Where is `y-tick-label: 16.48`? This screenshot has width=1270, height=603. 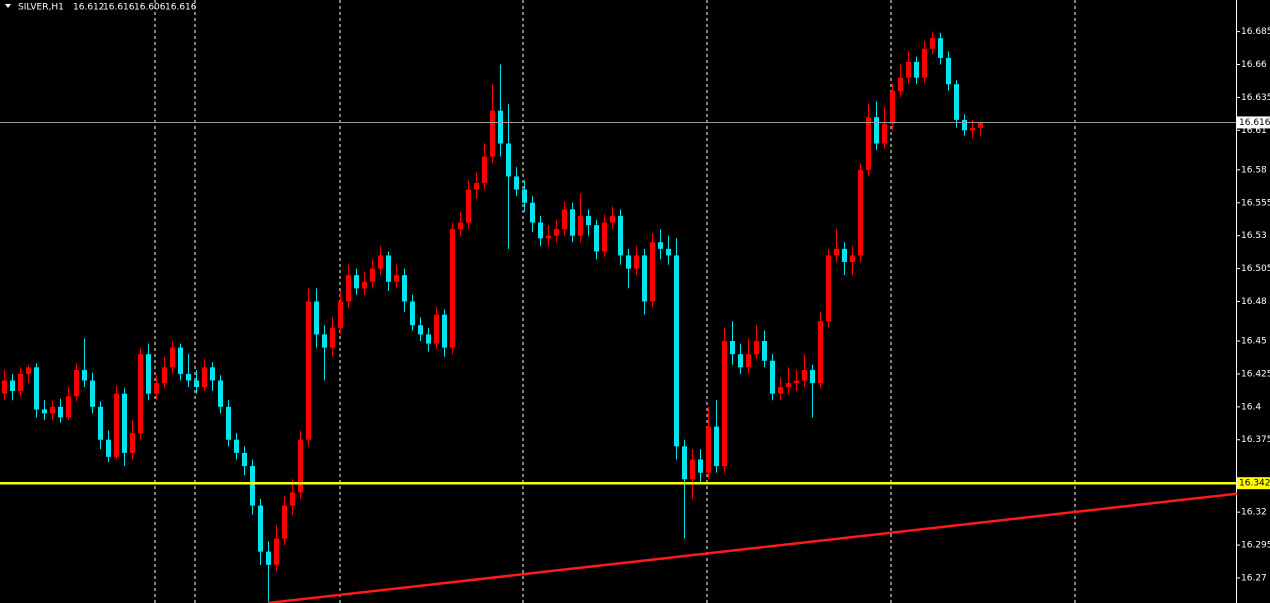 y-tick-label: 16.48 is located at coordinates (1254, 302).